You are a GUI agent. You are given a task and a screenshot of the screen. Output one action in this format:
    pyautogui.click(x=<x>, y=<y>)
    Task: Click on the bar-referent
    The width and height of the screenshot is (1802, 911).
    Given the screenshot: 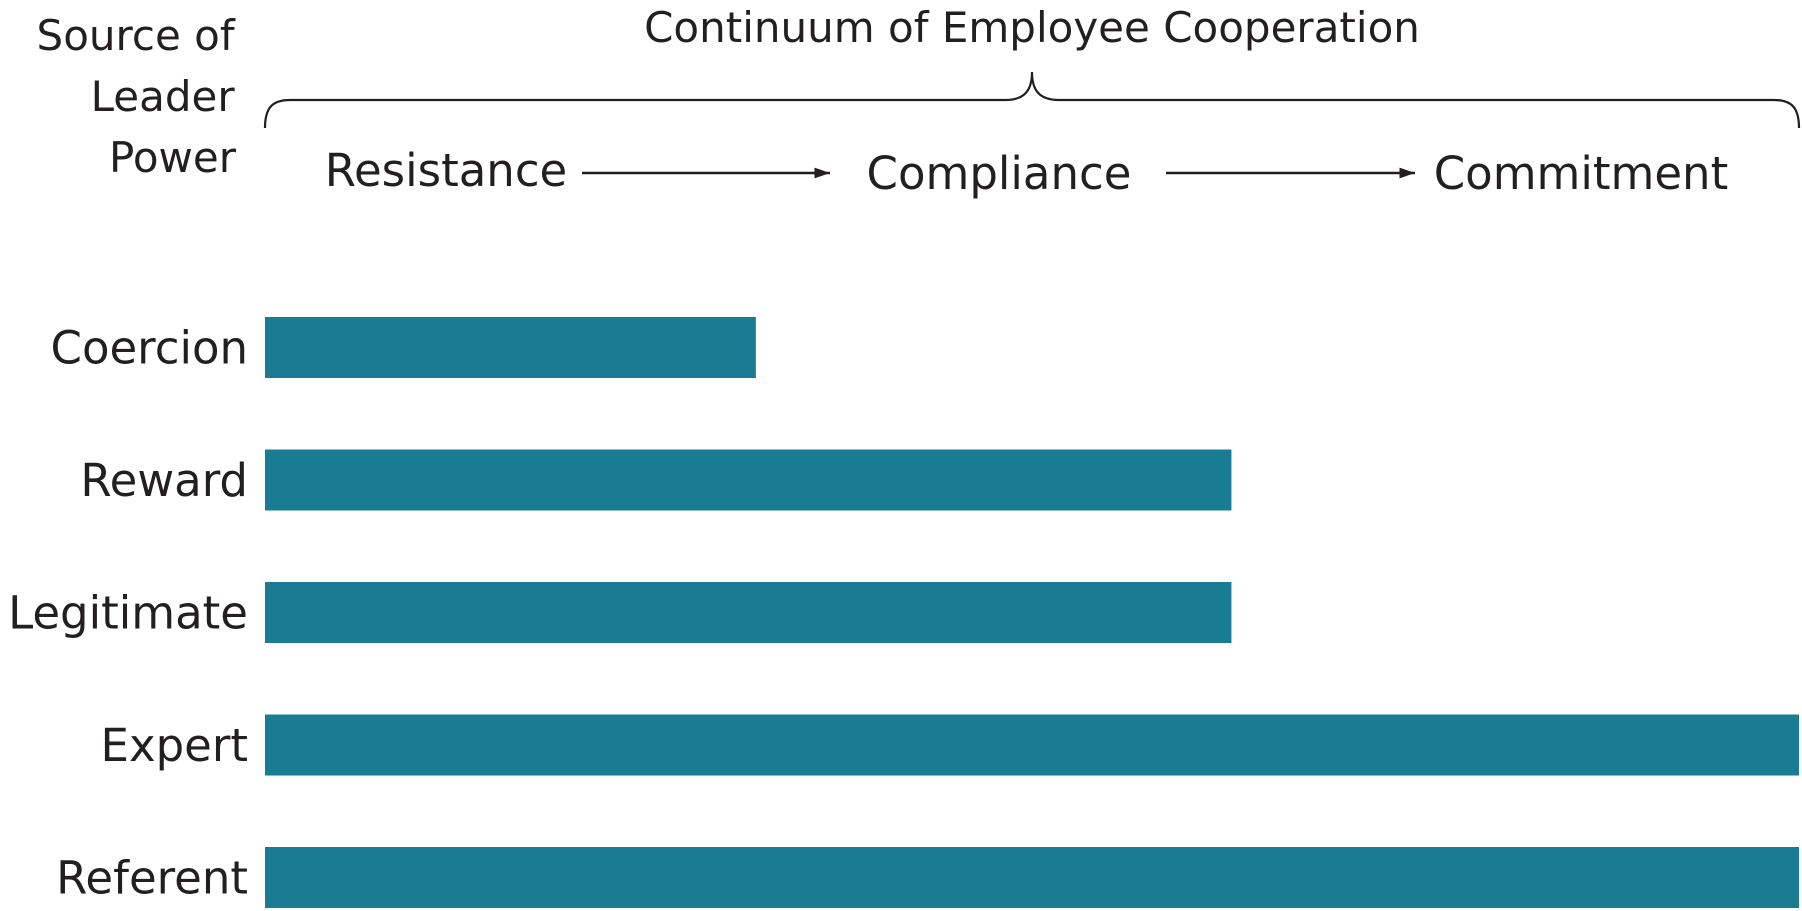 What is the action you would take?
    pyautogui.click(x=1032, y=877)
    